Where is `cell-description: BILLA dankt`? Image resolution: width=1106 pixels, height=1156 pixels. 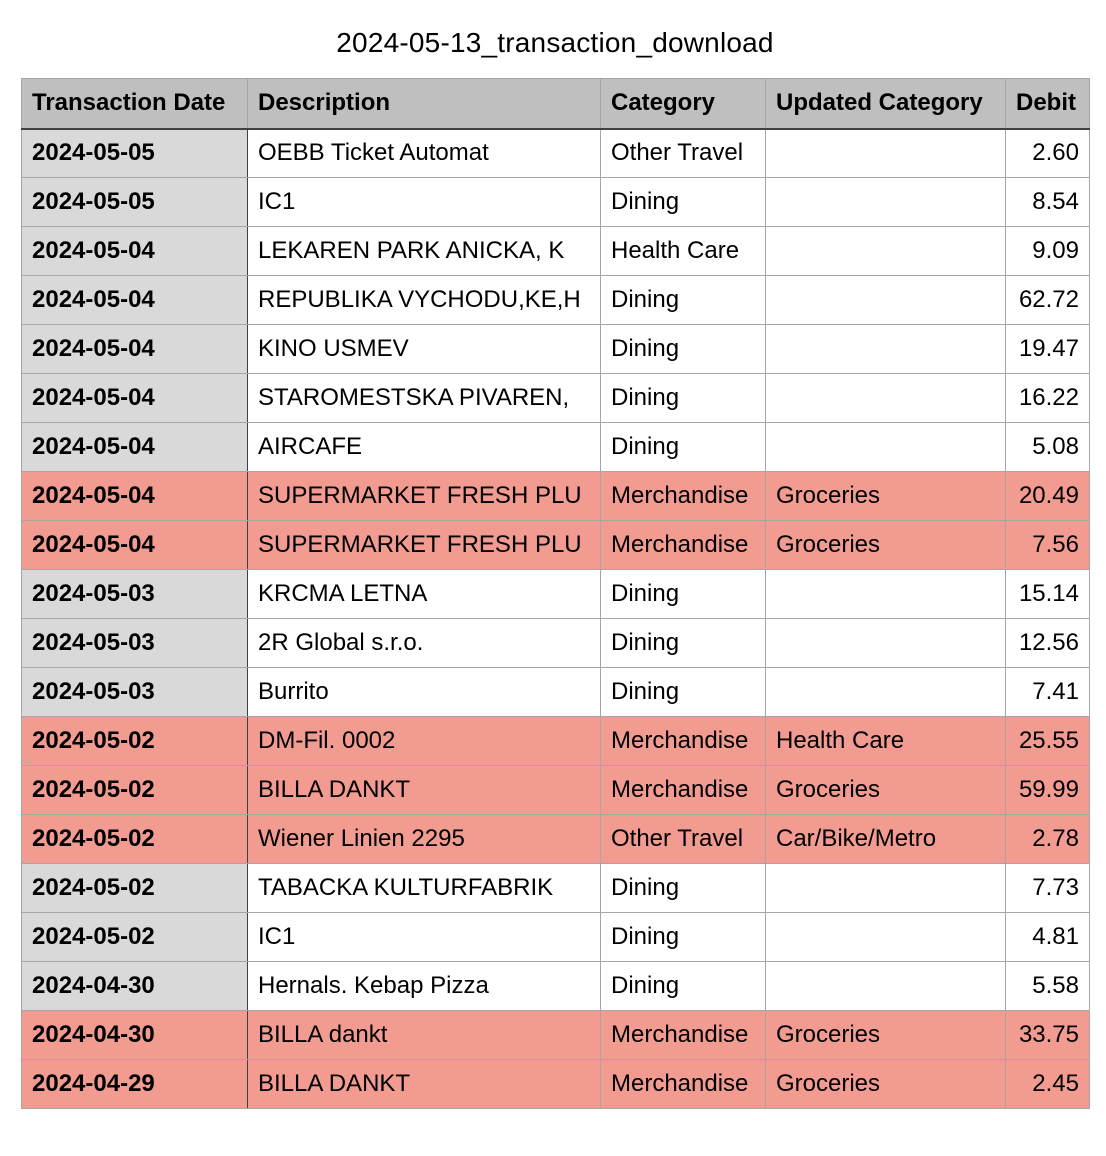 cell-description: BILLA dankt is located at coordinates (424, 1035).